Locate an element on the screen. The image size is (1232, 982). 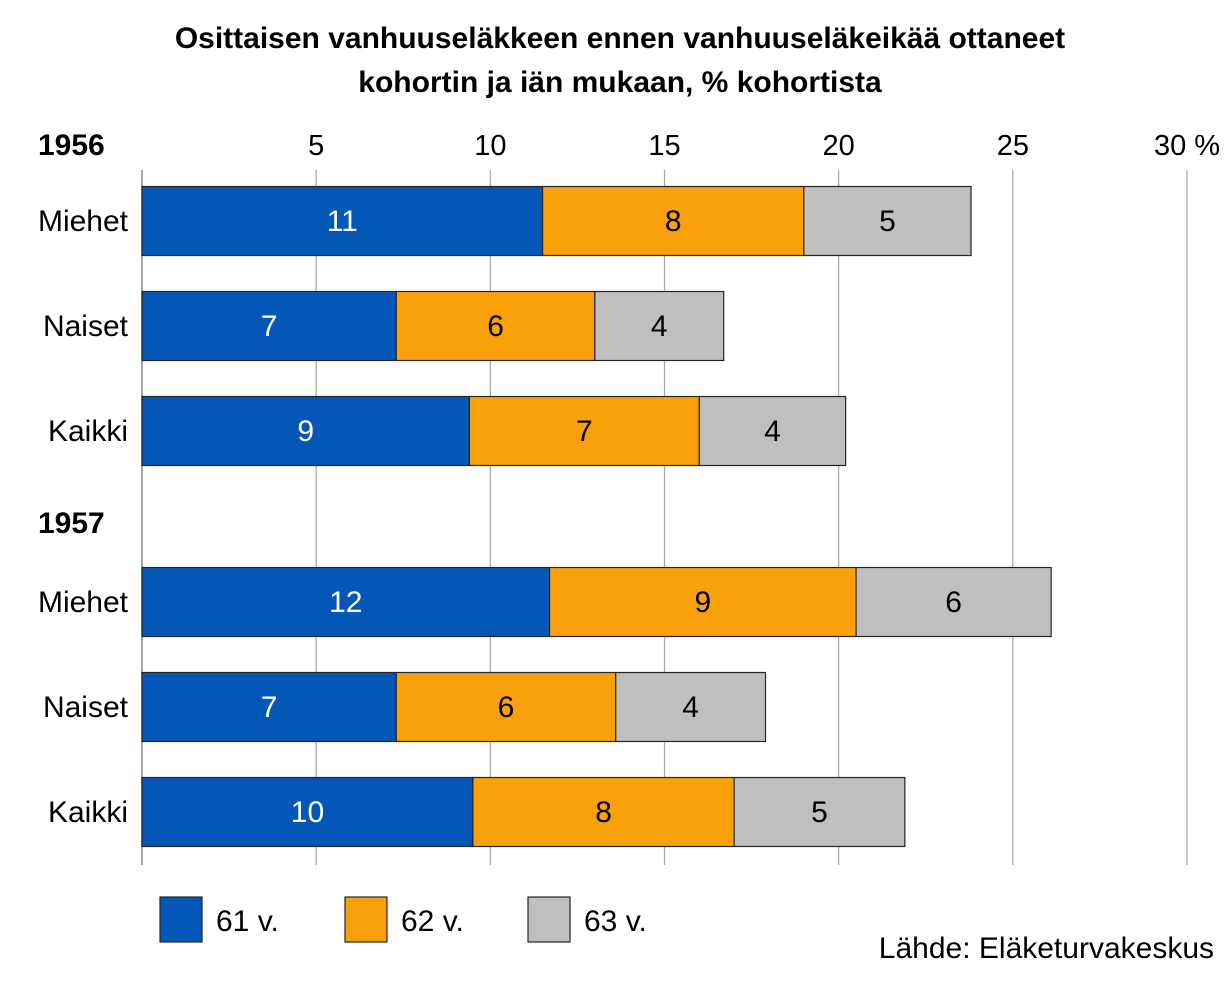
legend-item: 62 v. is located at coordinates (404, 919).